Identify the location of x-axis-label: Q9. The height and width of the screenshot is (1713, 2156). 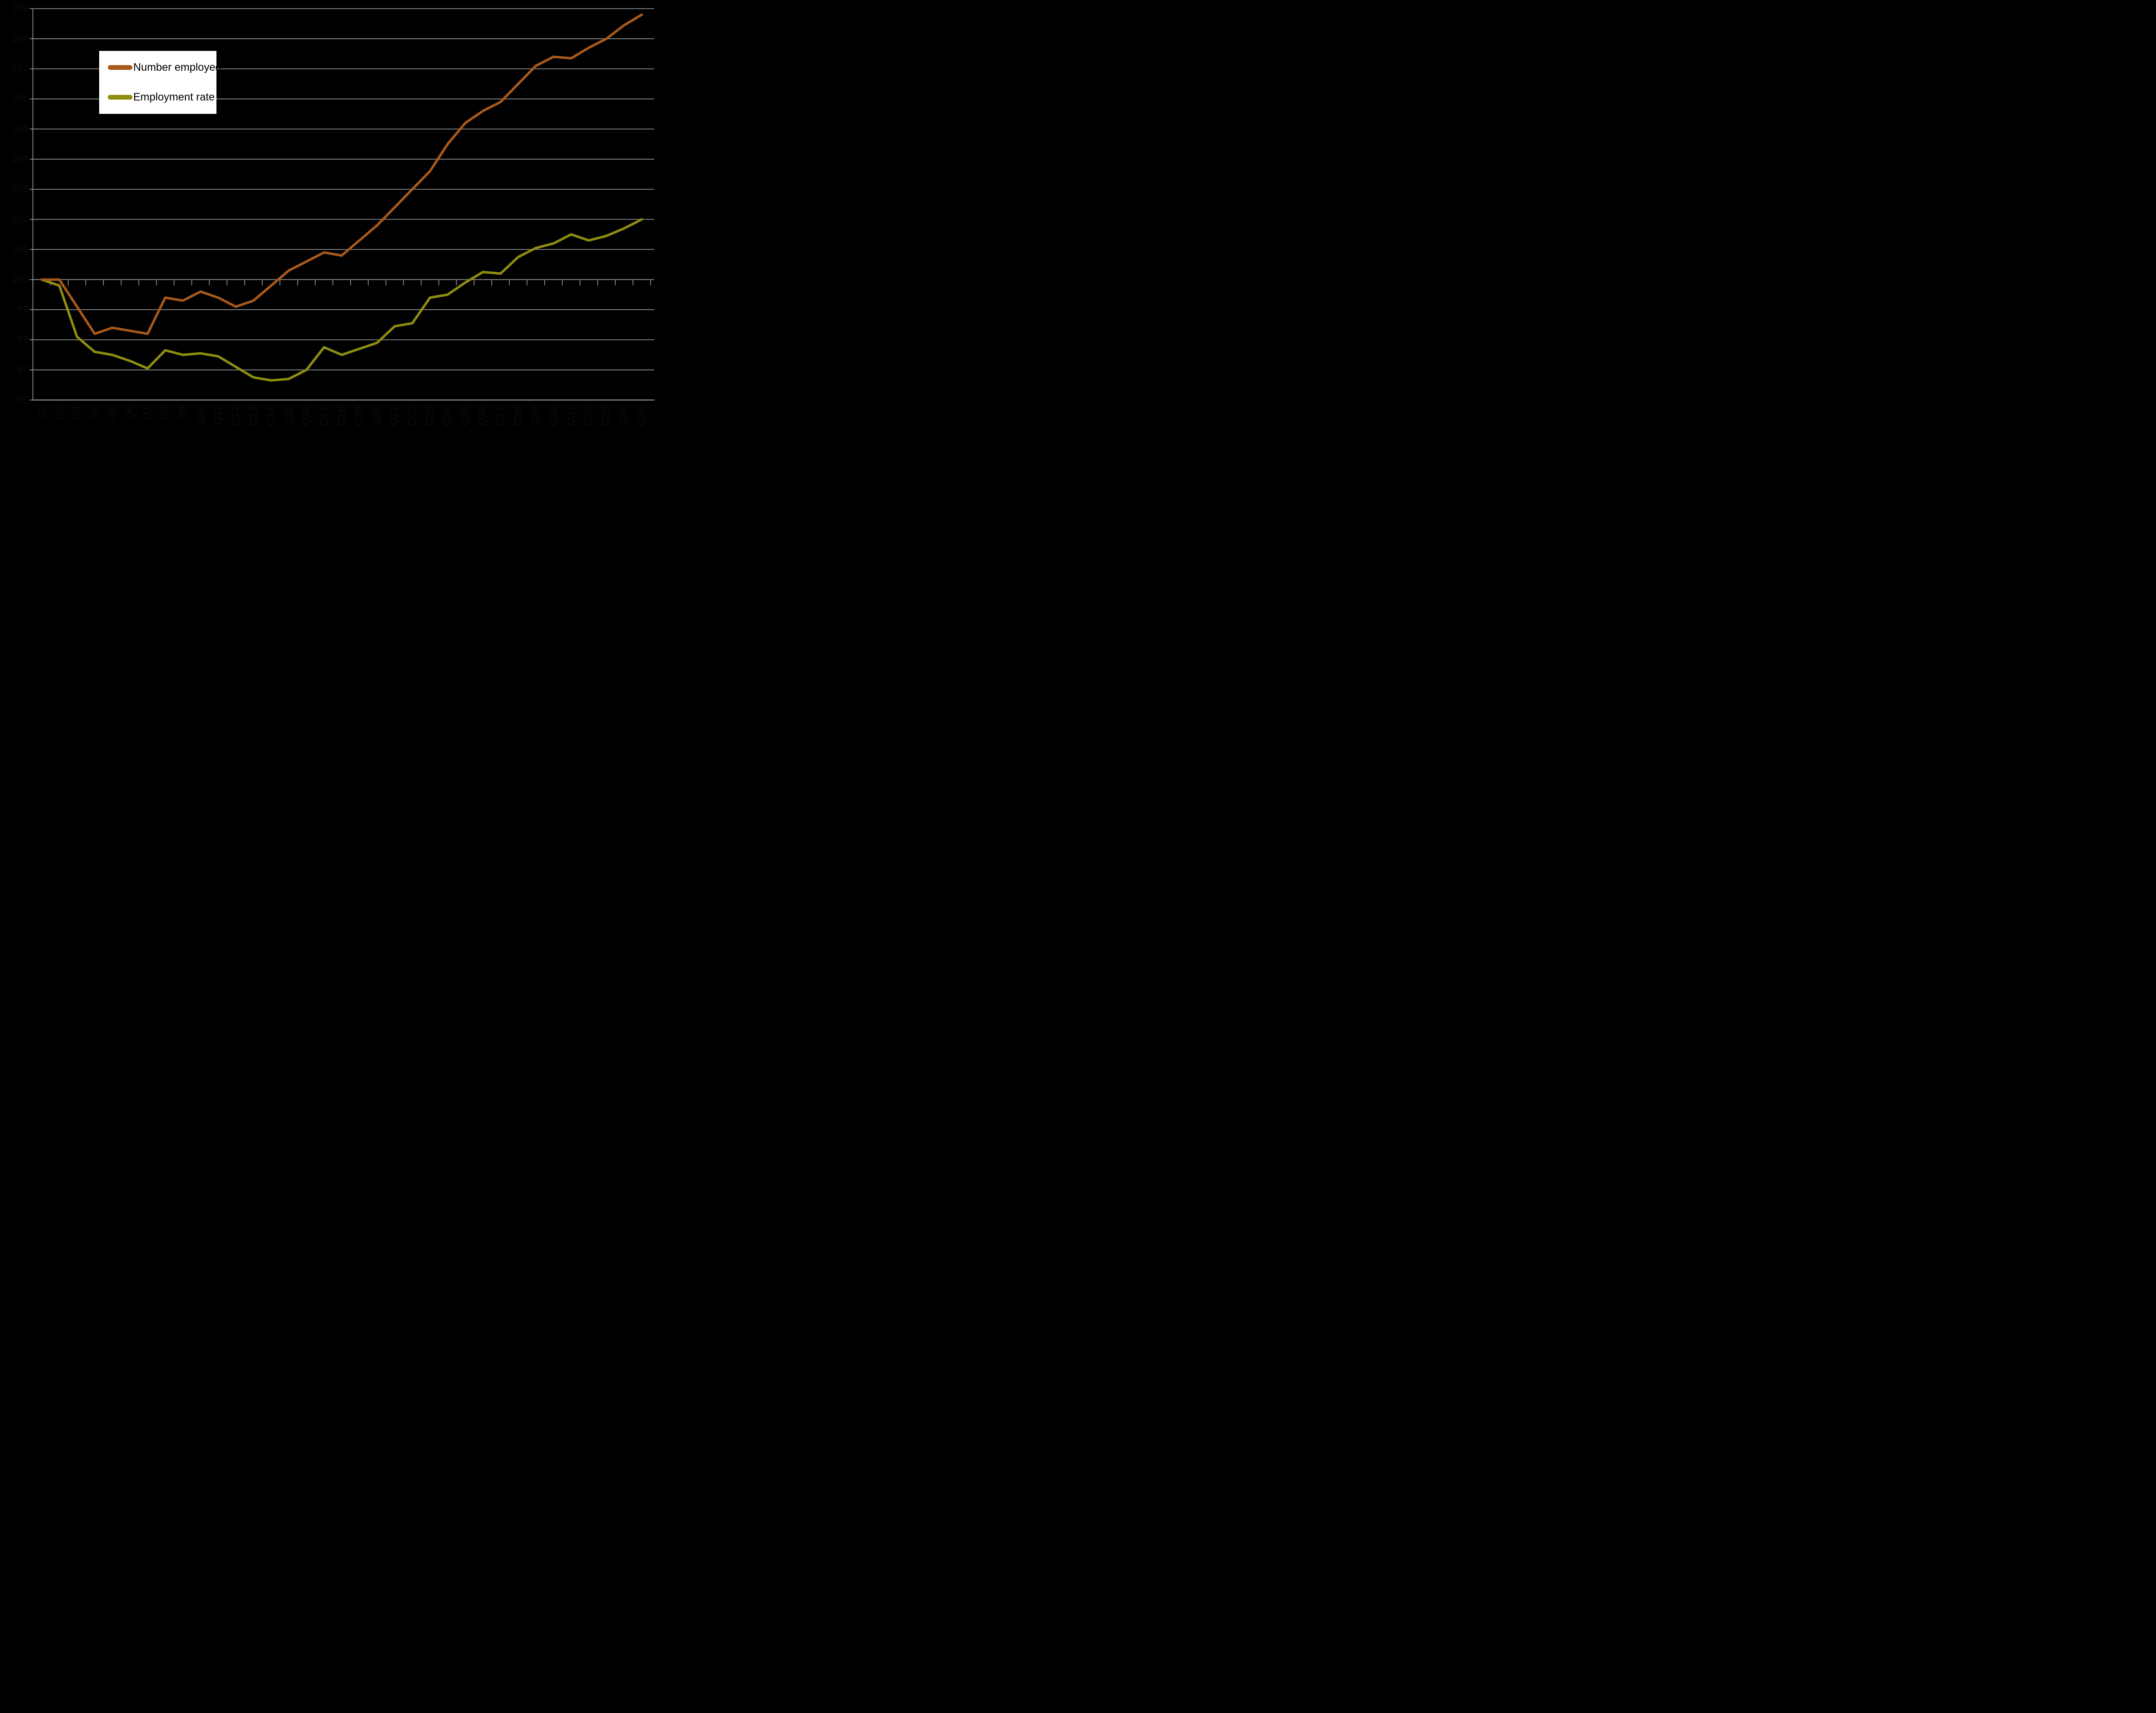
(183, 413).